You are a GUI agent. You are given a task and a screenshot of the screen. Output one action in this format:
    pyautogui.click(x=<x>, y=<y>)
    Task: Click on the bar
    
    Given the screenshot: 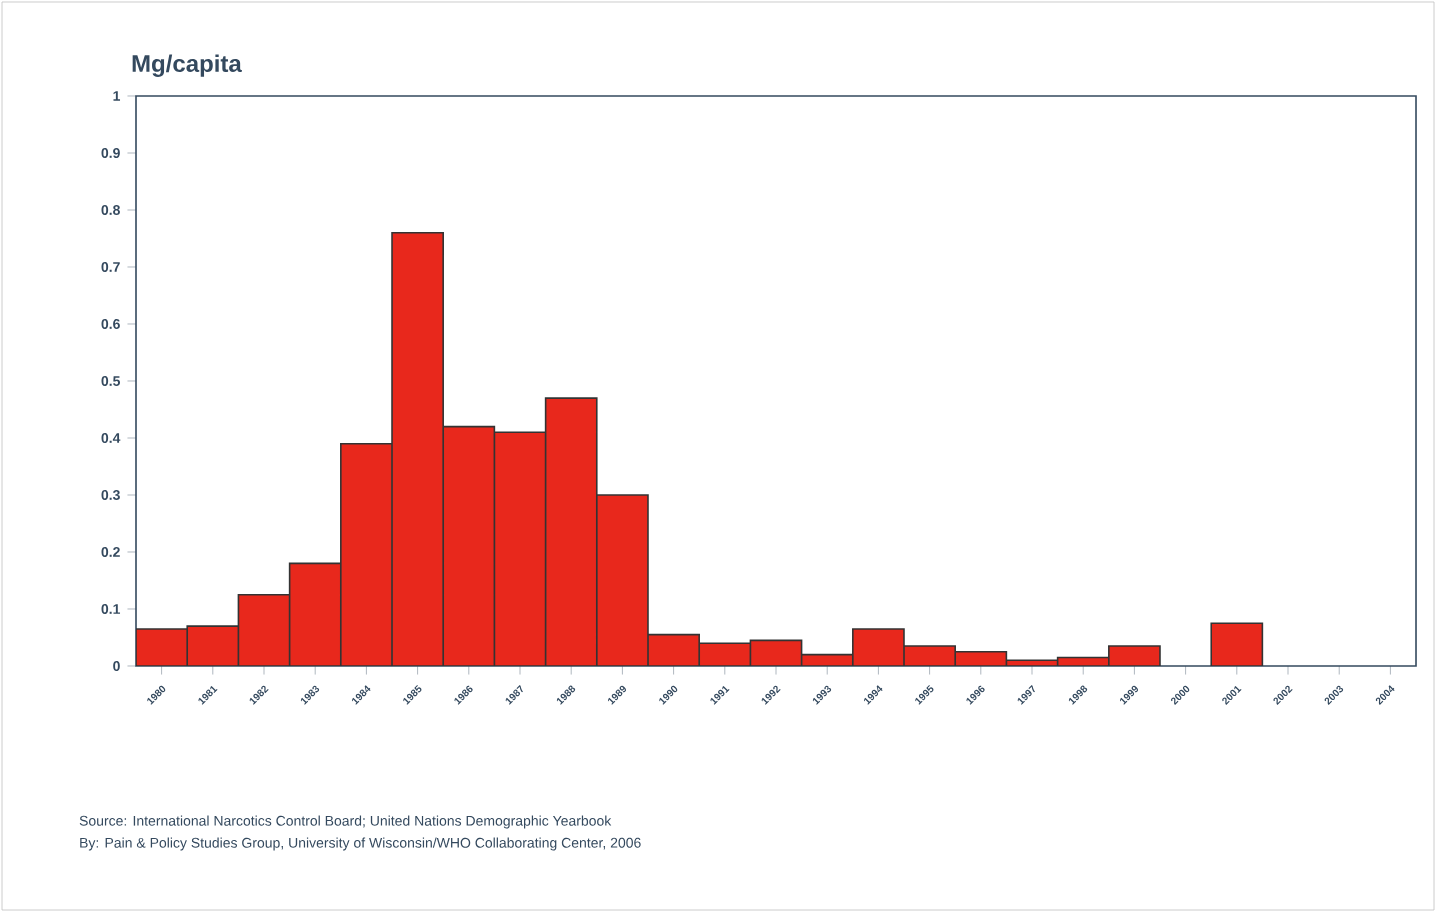 What is the action you would take?
    pyautogui.click(x=1237, y=644)
    